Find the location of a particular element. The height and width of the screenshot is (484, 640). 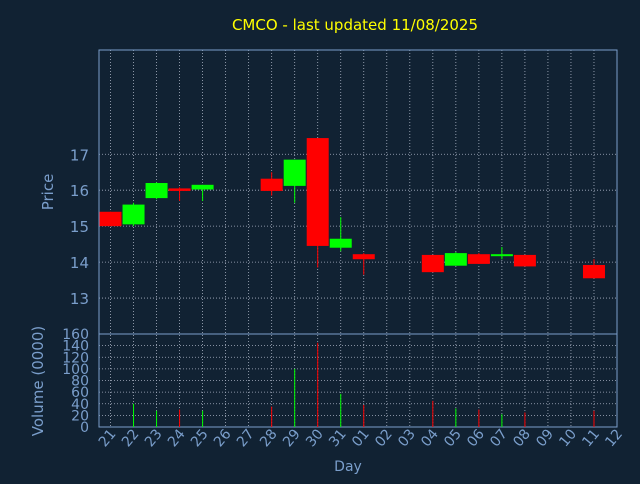

price-tick-label: 16 is located at coordinates (79, 191).